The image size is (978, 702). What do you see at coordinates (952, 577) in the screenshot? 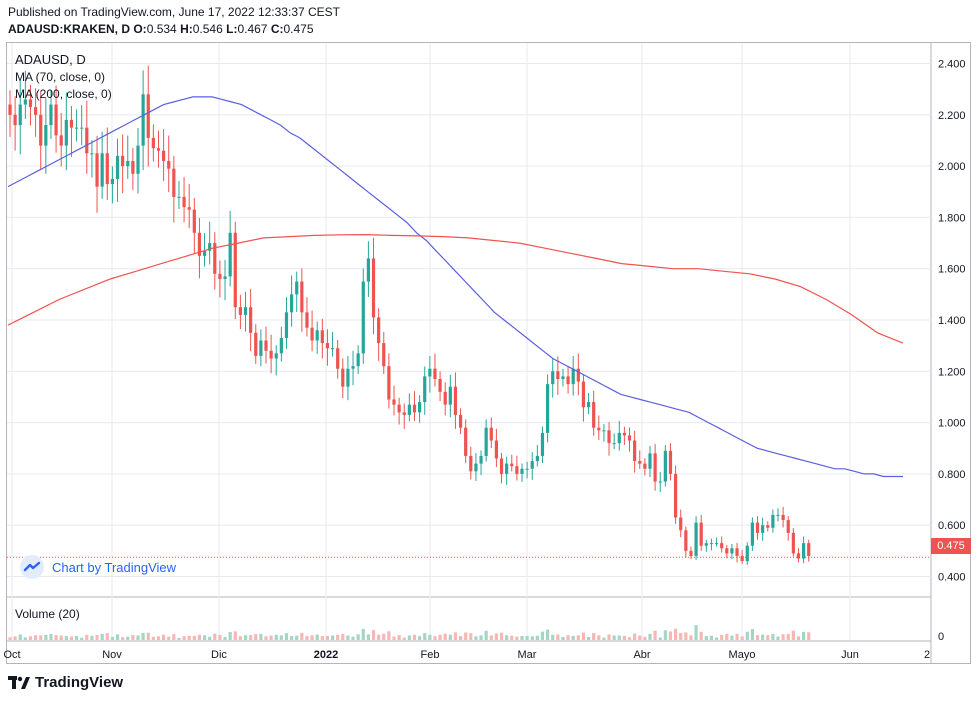
I see `y-tick-label: 0.400` at bounding box center [952, 577].